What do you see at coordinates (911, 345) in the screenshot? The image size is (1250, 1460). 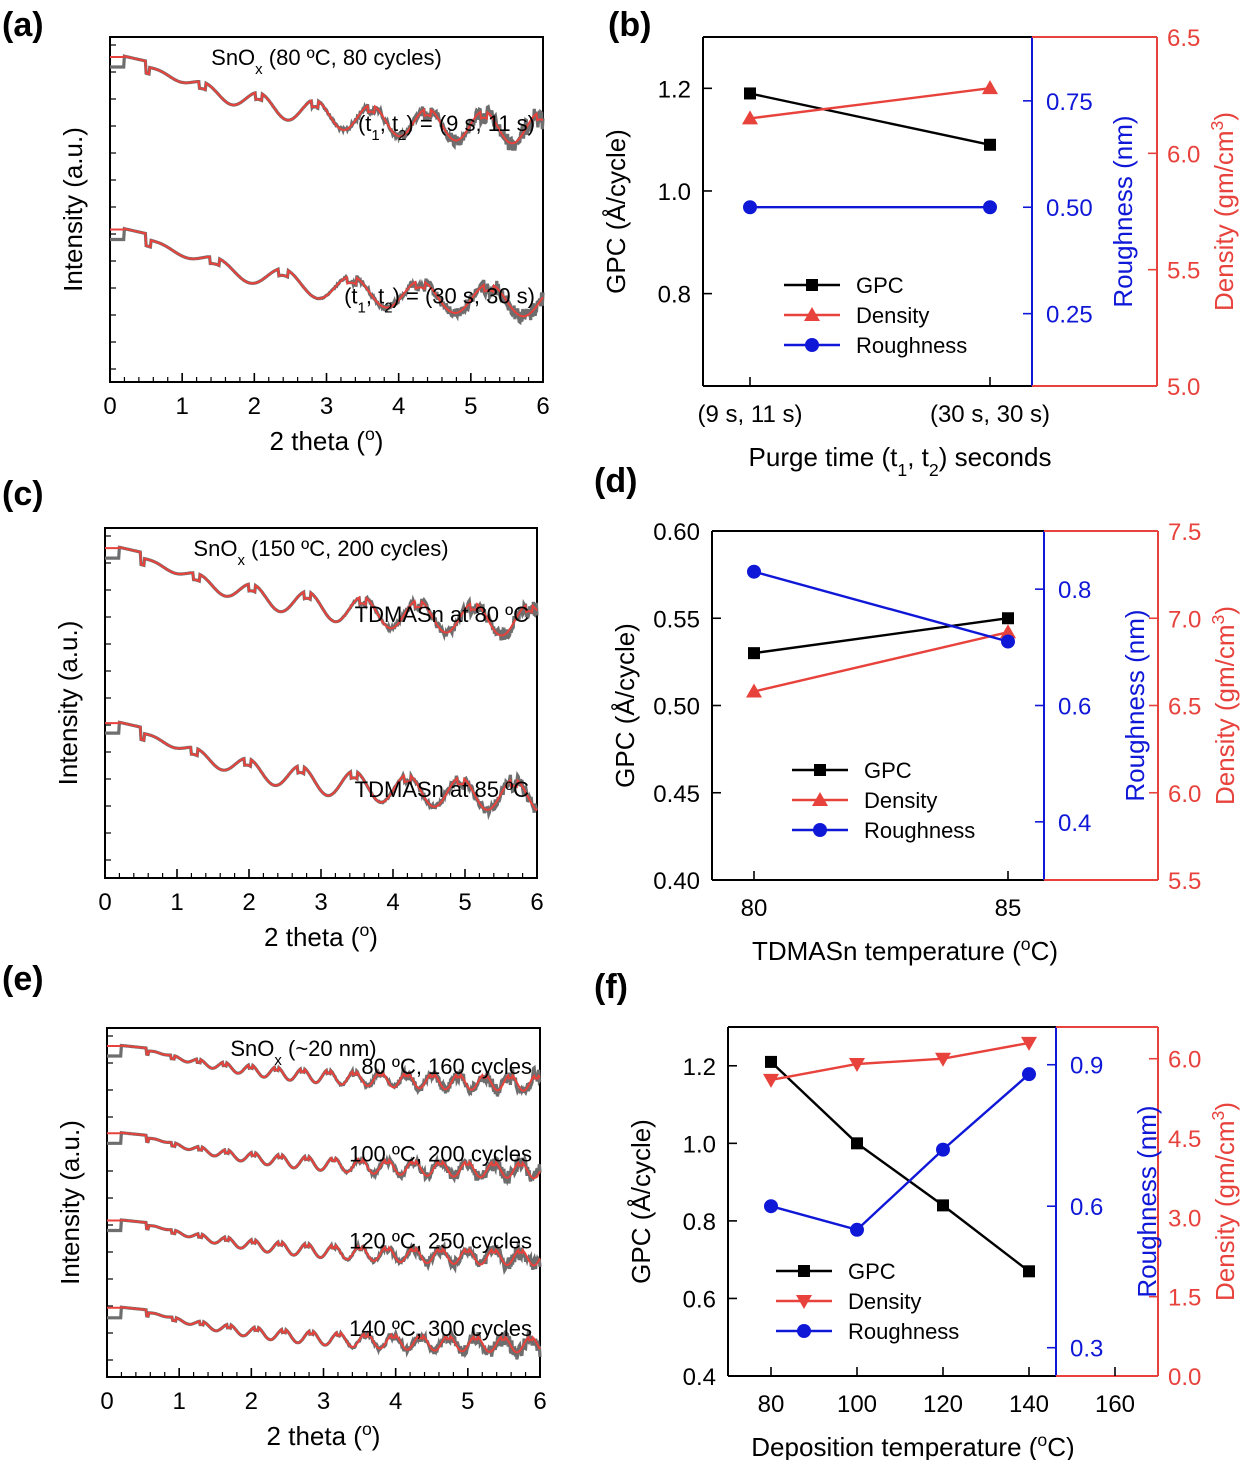 I see `legend-label: Roughness` at bounding box center [911, 345].